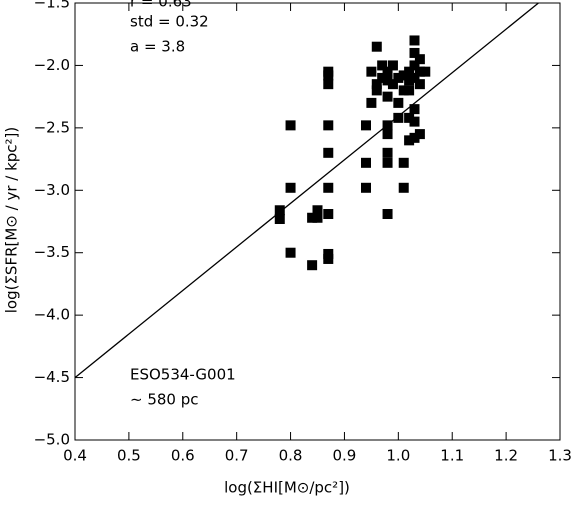 Image resolution: width=574 pixels, height=506 pixels. I want to click on y-tick-label: −3.0, so click(52, 190).